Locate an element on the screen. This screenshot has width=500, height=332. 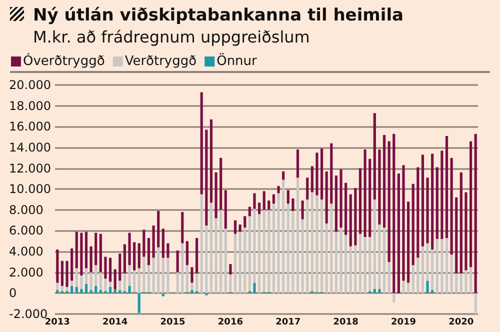
y-tick-label: 14.000 is located at coordinates (30, 147).